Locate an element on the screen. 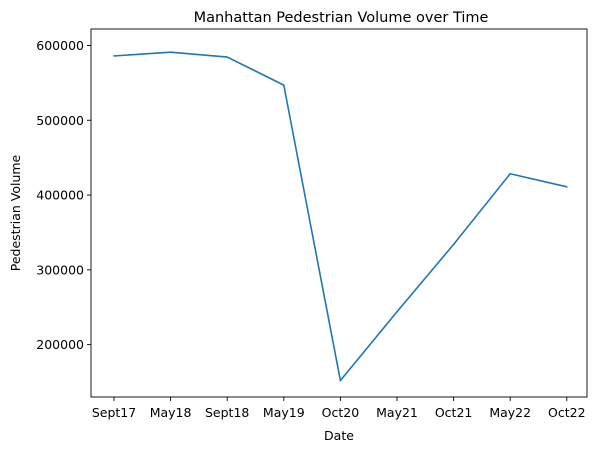 The width and height of the screenshot is (598, 453). x-axis-label: Date is located at coordinates (339, 435).